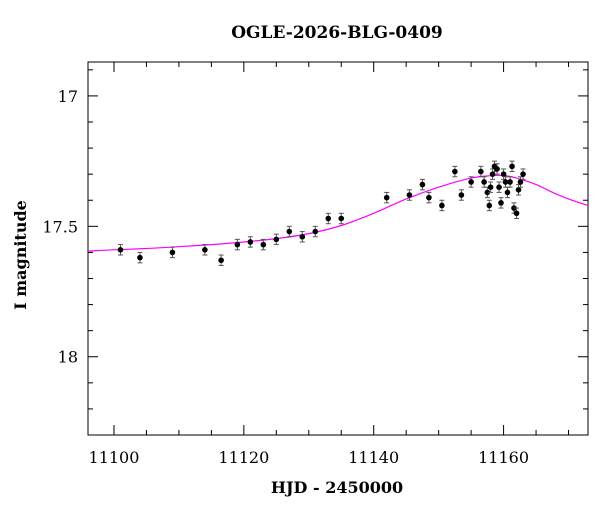  I want to click on data-points, so click(321, 213).